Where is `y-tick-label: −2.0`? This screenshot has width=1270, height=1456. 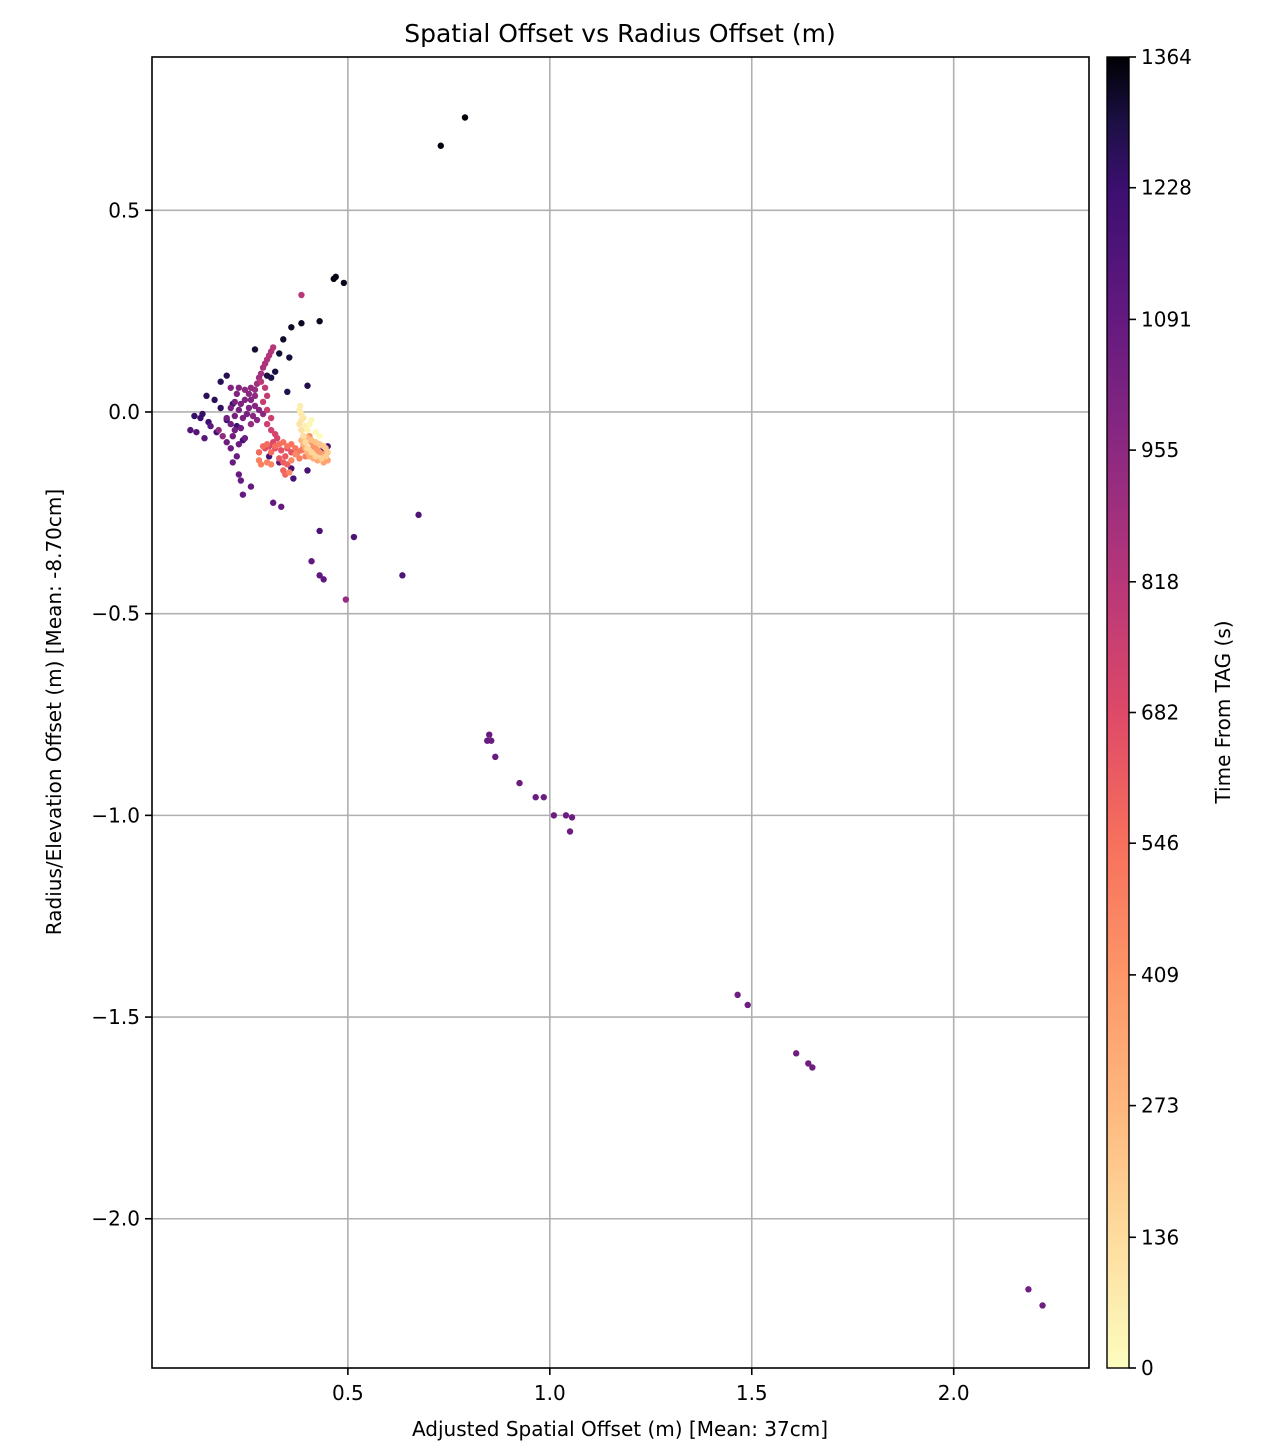
y-tick-label: −2.0 is located at coordinates (115, 1219).